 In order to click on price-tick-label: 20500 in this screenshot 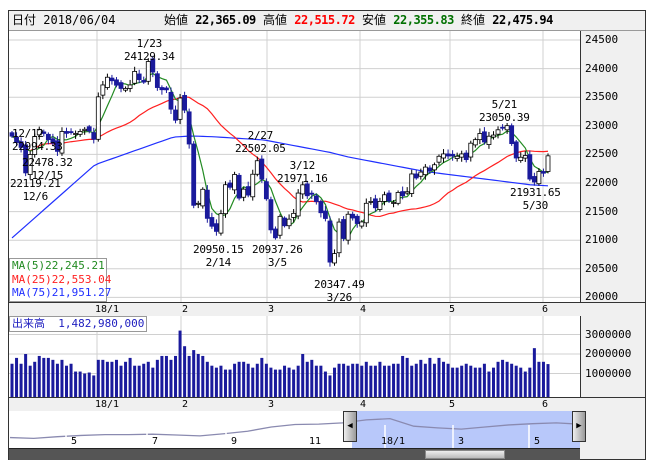, I will do `click(602, 268)`.